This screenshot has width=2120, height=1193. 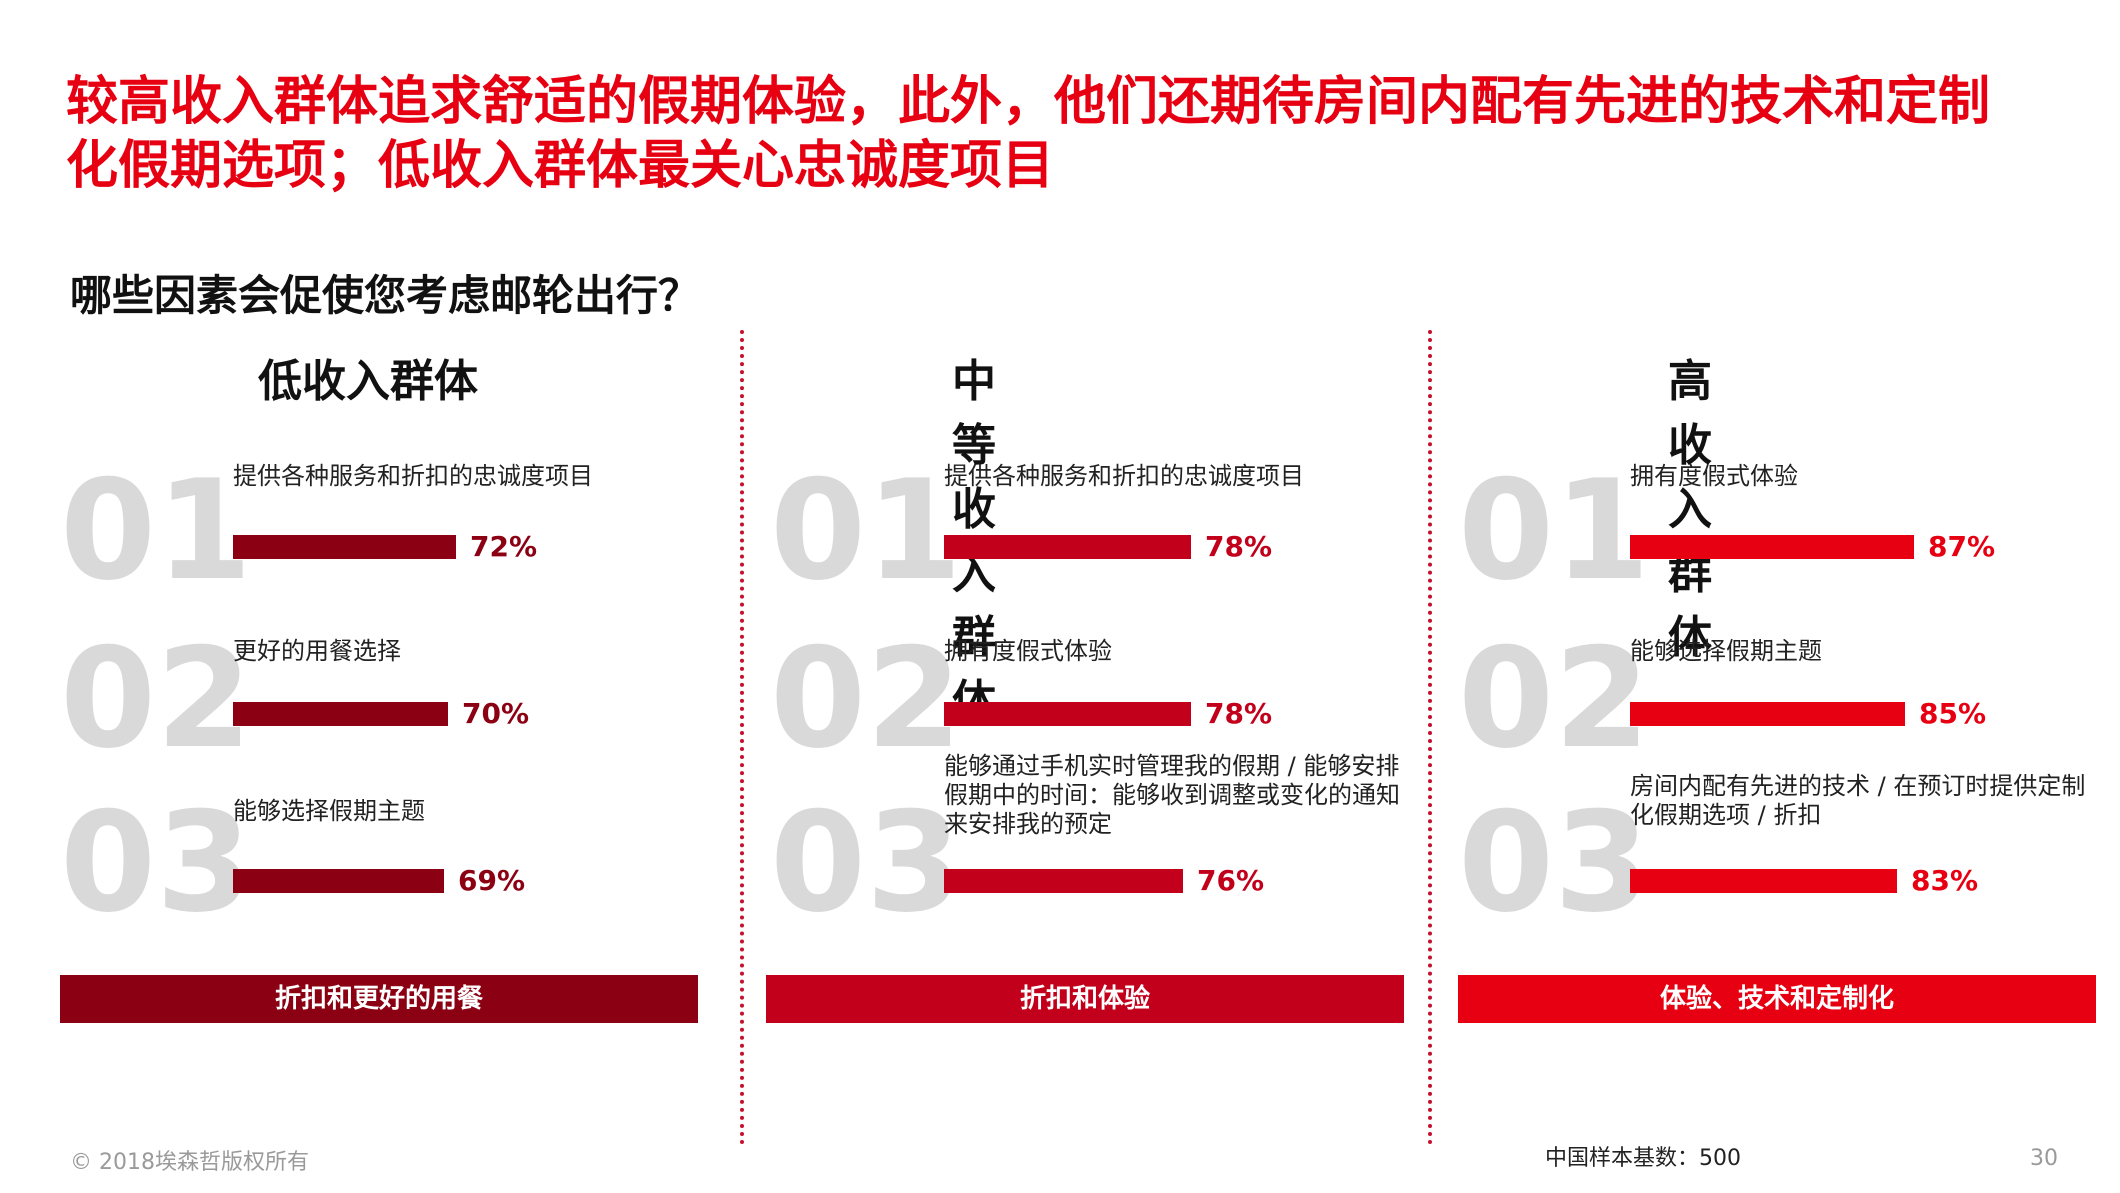 I want to click on group-summary-banner: 体验、技术和定制化, so click(x=1777, y=999).